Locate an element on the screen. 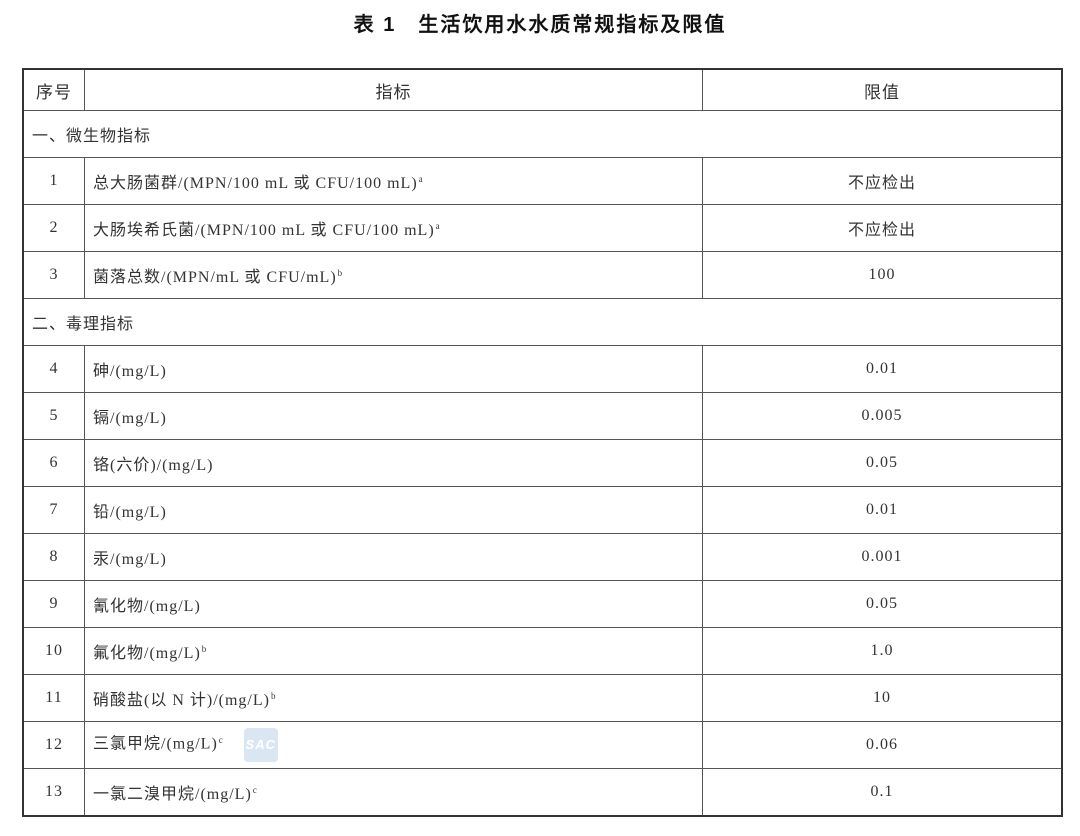  limit-value: 100 is located at coordinates (882, 275).